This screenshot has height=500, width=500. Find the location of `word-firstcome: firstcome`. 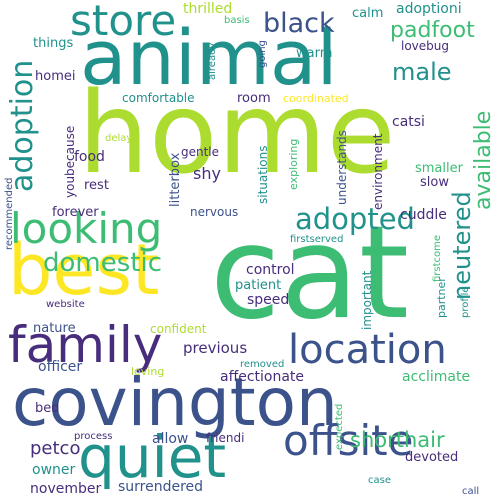

word-firstcome: firstcome is located at coordinates (437, 258).